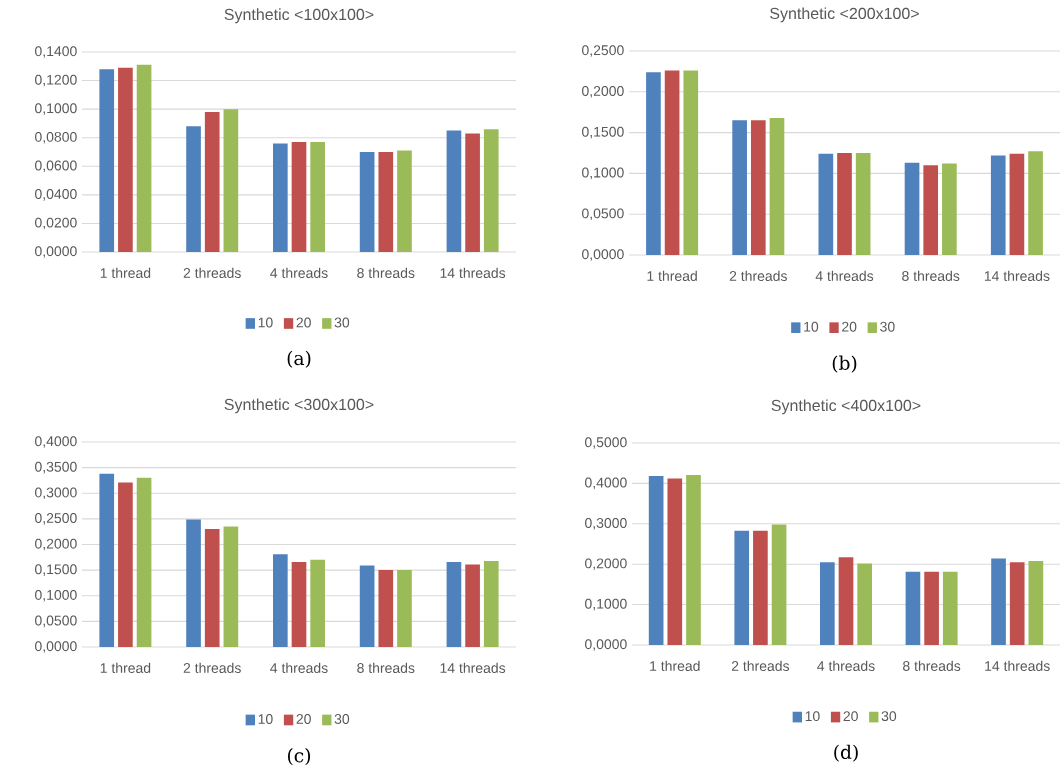  Describe the element at coordinates (606, 564) in the screenshot. I see `y-tick-label: 0,2000` at that location.